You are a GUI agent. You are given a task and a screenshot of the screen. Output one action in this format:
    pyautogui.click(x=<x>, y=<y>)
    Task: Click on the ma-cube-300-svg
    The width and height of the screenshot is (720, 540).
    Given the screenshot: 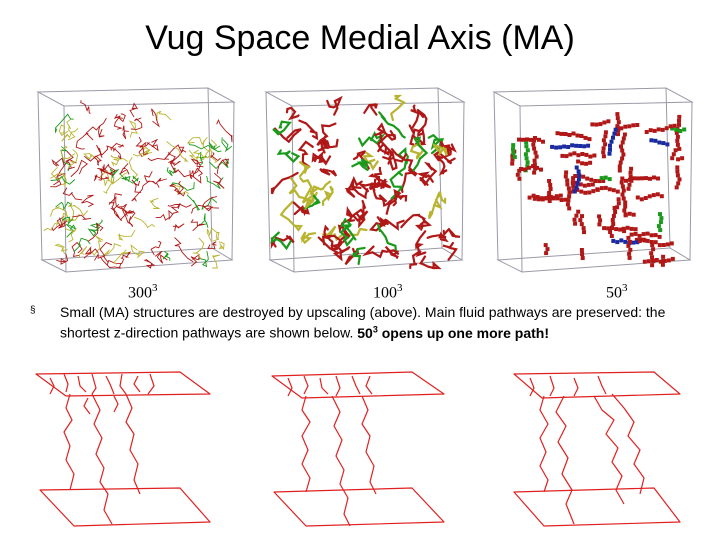 What is the action you would take?
    pyautogui.click(x=136, y=180)
    